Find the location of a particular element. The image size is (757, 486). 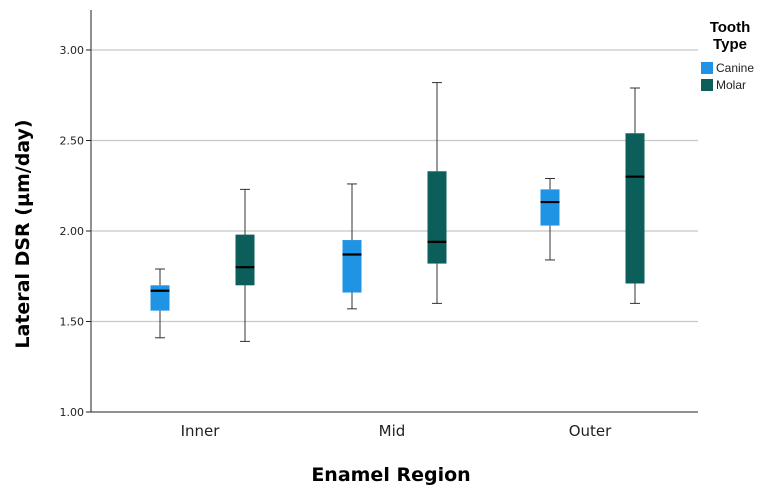

x-axis-categories: Inner Mid Outer is located at coordinates (397, 431).